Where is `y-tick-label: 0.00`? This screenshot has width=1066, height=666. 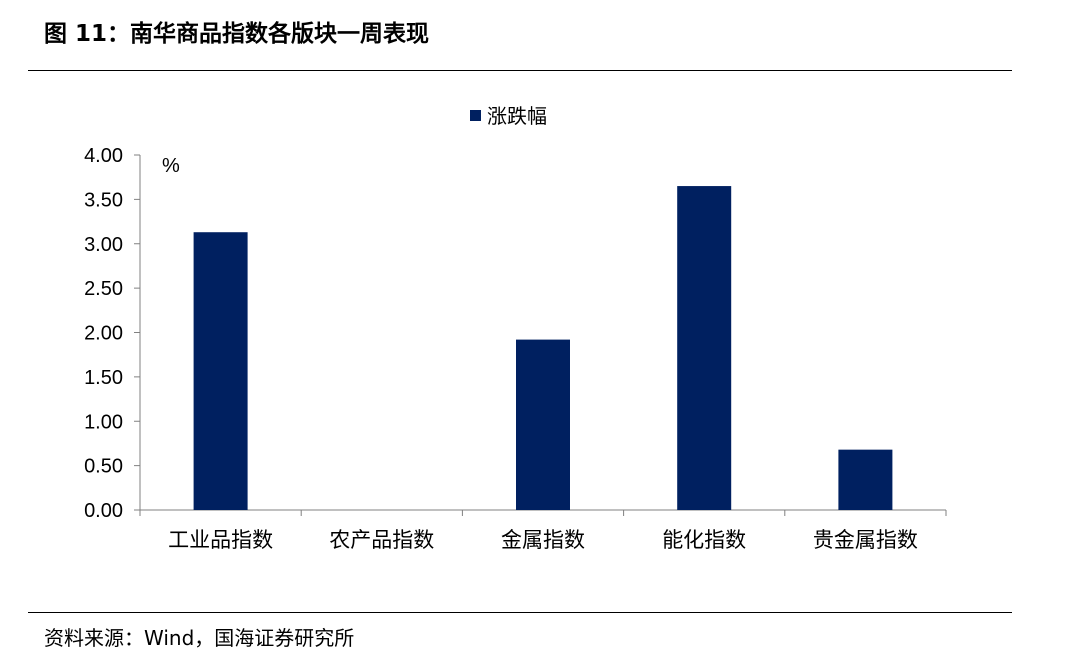
y-tick-label: 0.00 is located at coordinates (103, 511).